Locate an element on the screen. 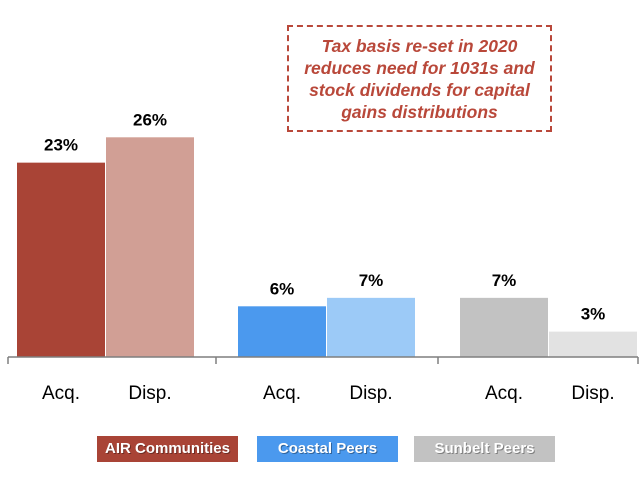 The width and height of the screenshot is (640, 479). data-label-air-communities-acq: 23% is located at coordinates (61, 145).